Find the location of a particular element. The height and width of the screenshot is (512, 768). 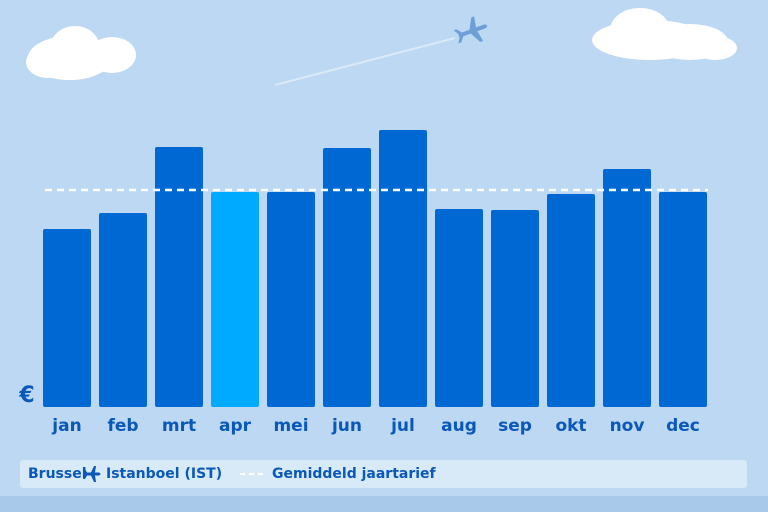

footer-strip is located at coordinates (384, 504).